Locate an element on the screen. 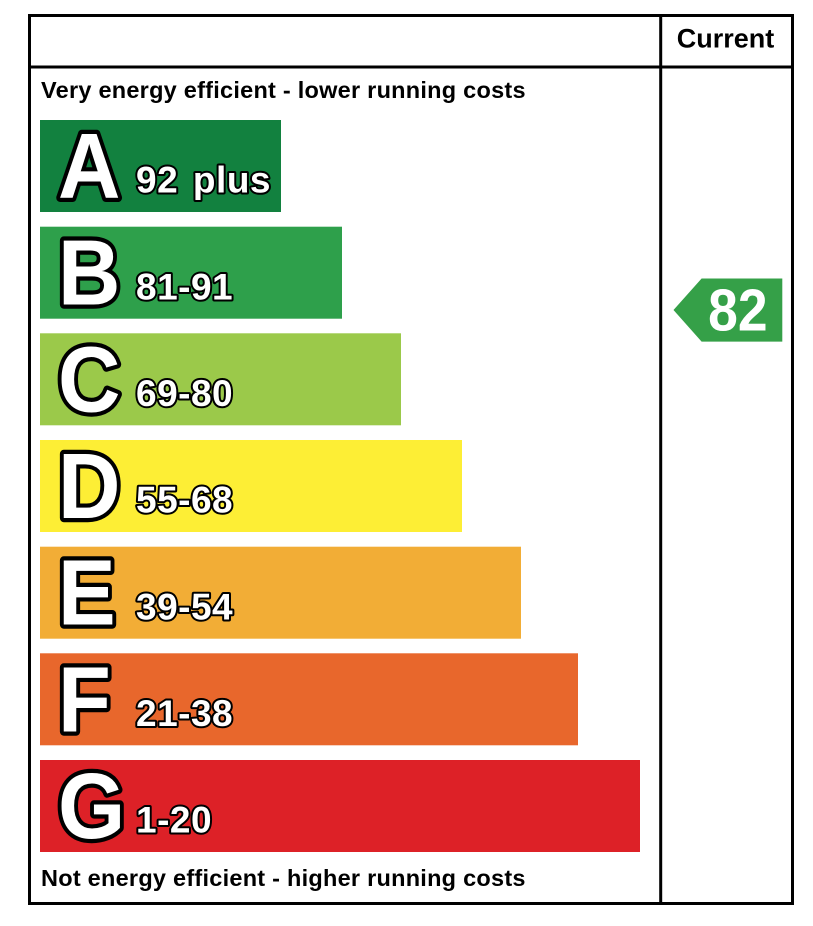  svg-text: 69-80 is located at coordinates (184, 393).